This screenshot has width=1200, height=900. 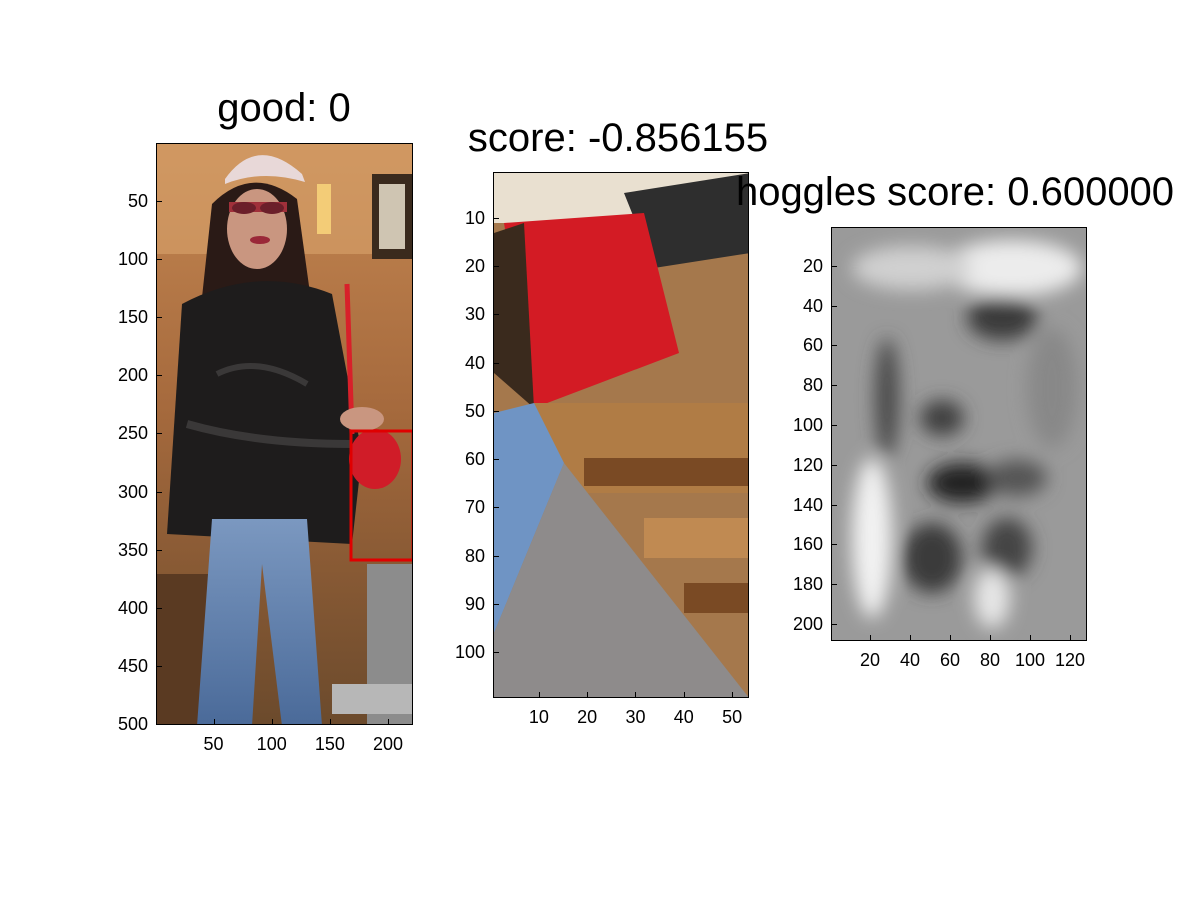 I want to click on y-tick-label: 180, so click(x=807, y=584).